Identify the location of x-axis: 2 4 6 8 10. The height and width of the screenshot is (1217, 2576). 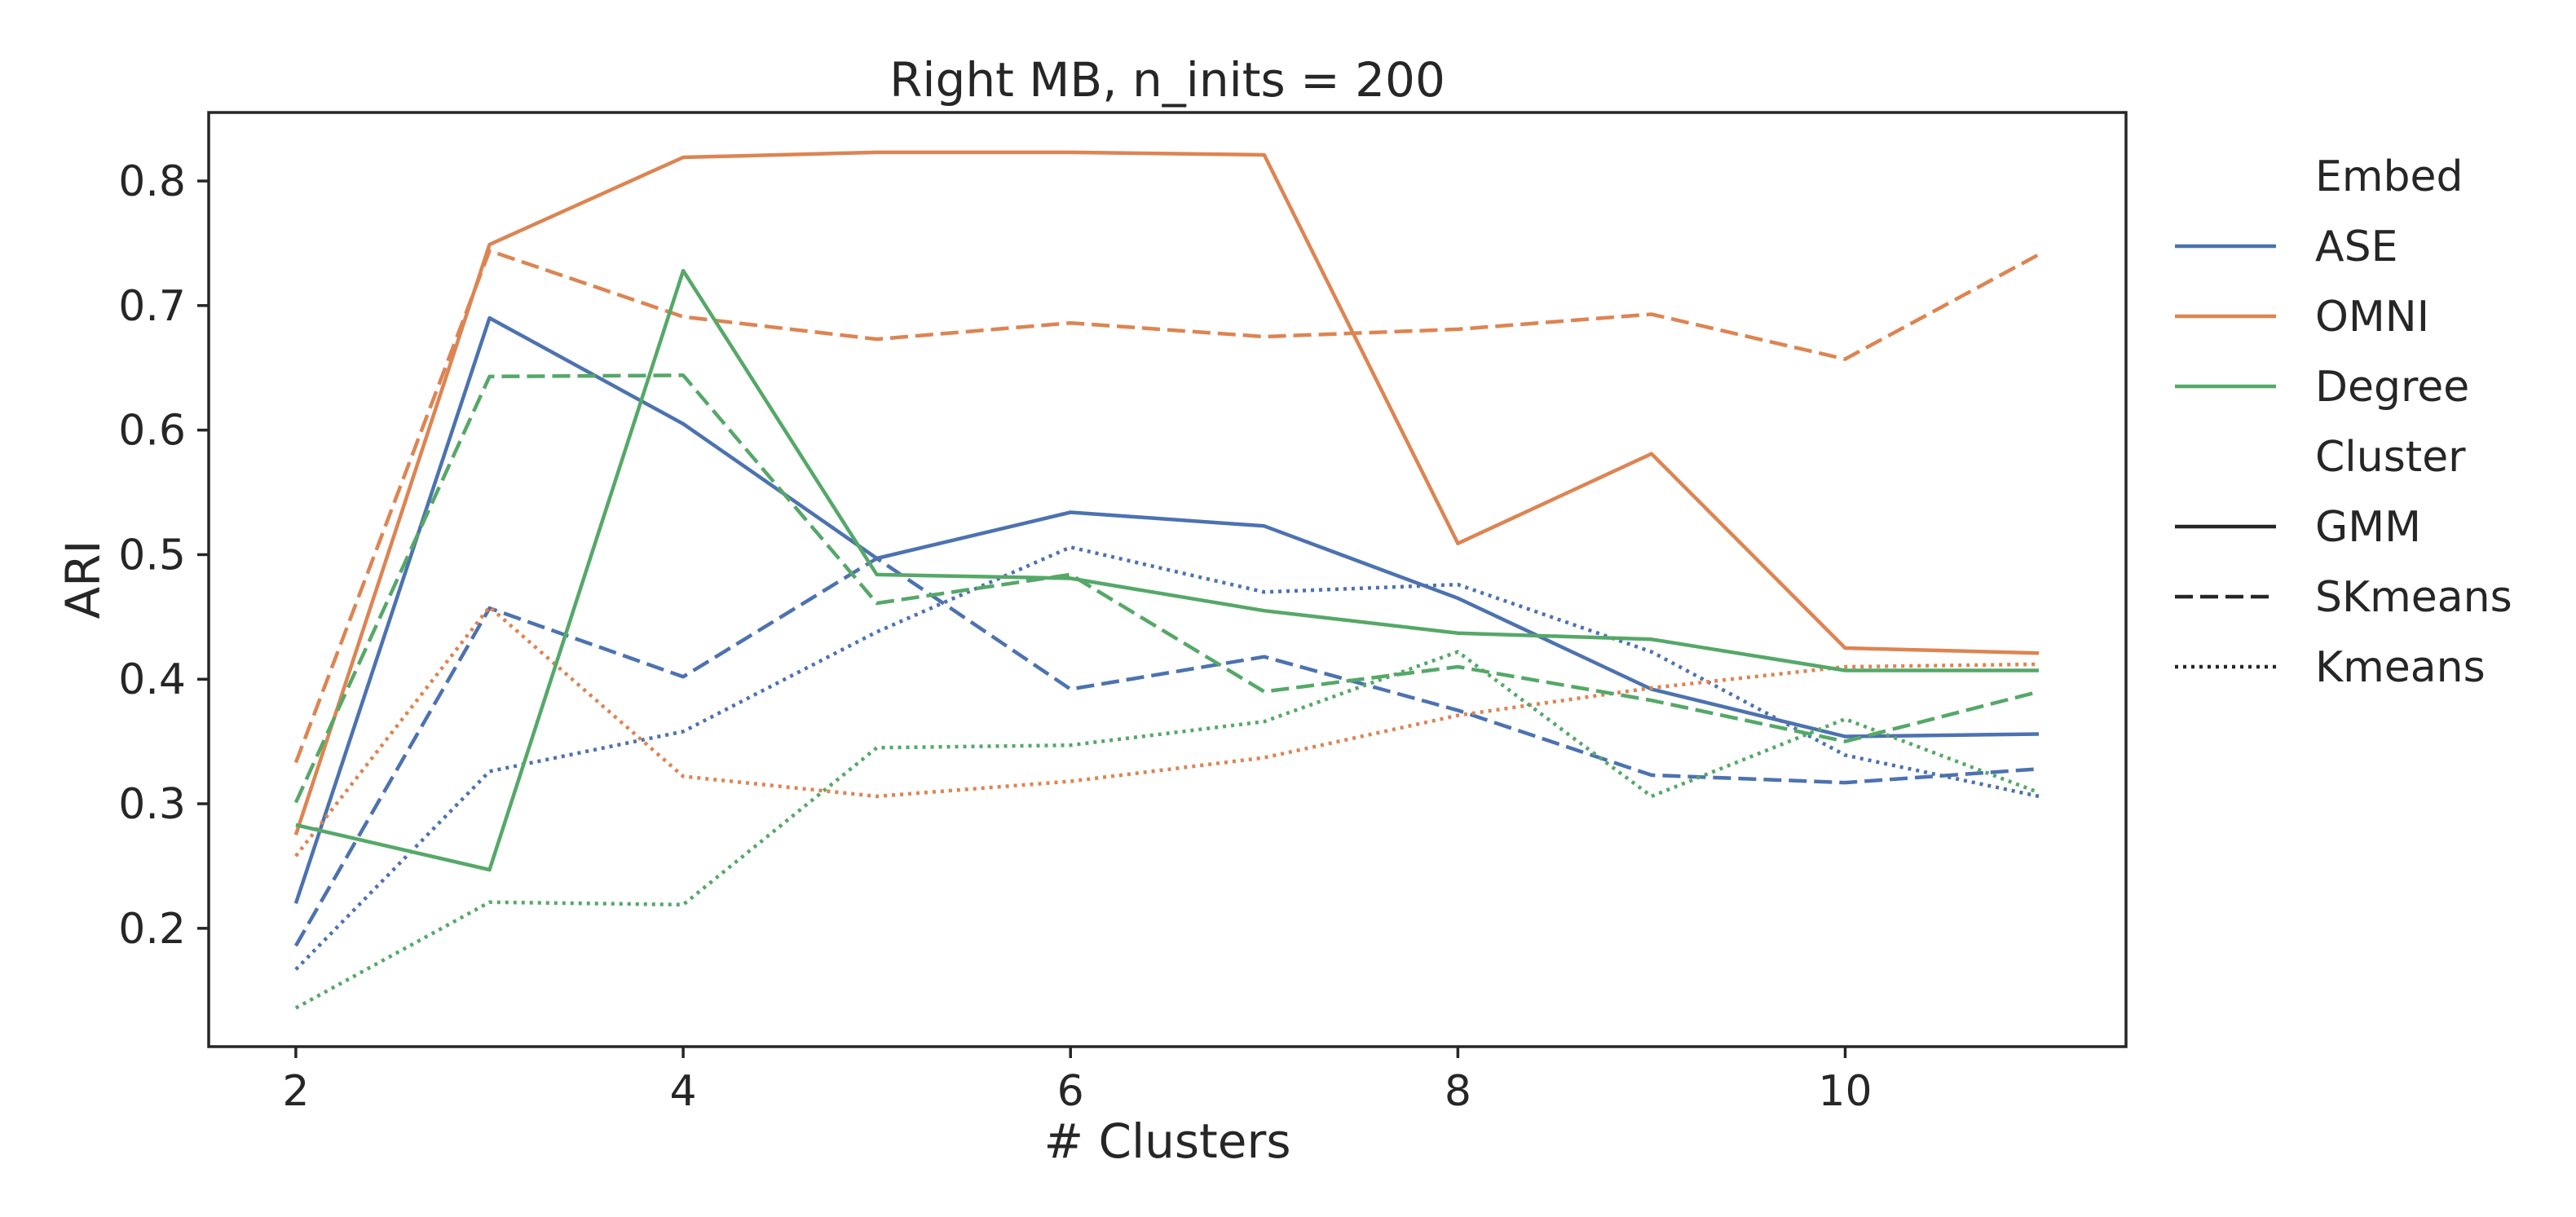
(1077, 1081).